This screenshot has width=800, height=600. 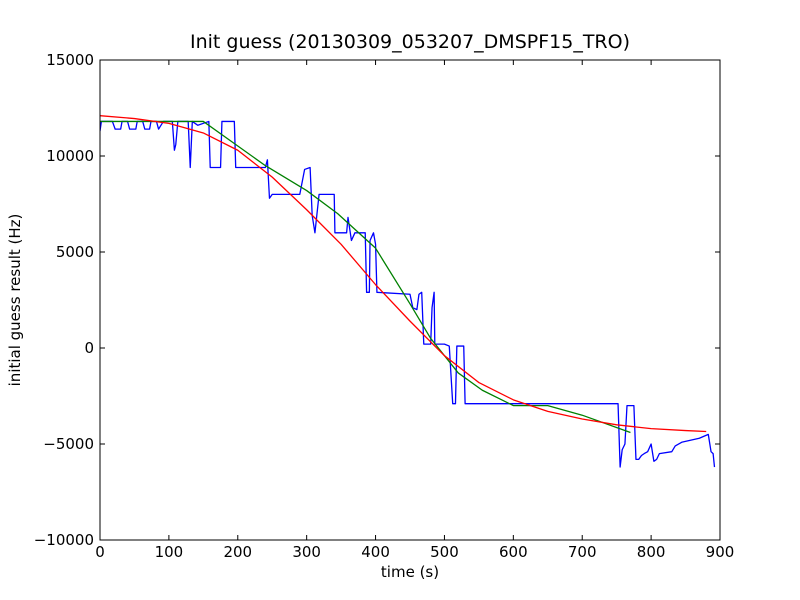 I want to click on x-tick-label: 100, so click(x=169, y=552).